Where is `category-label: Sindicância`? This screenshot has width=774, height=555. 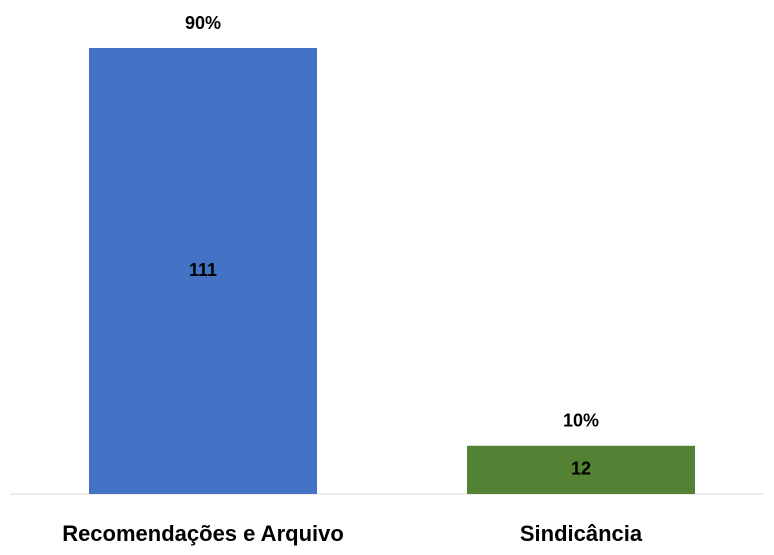
category-label: Sindicância is located at coordinates (581, 533).